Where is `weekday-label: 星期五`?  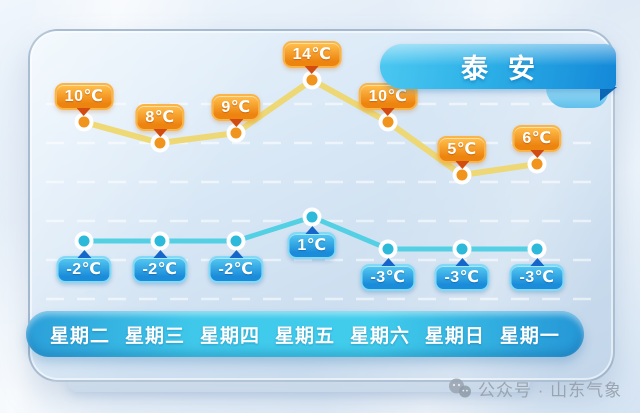 weekday-label: 星期五 is located at coordinates (304, 336).